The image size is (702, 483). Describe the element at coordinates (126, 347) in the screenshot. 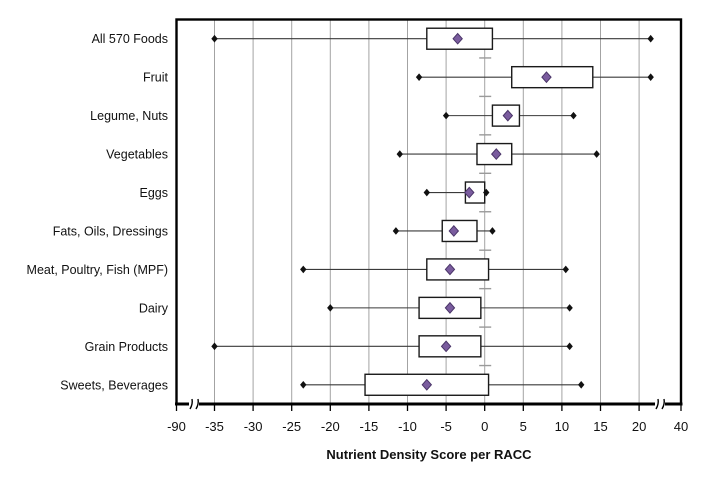

I see `category-label: Grain Products` at that location.